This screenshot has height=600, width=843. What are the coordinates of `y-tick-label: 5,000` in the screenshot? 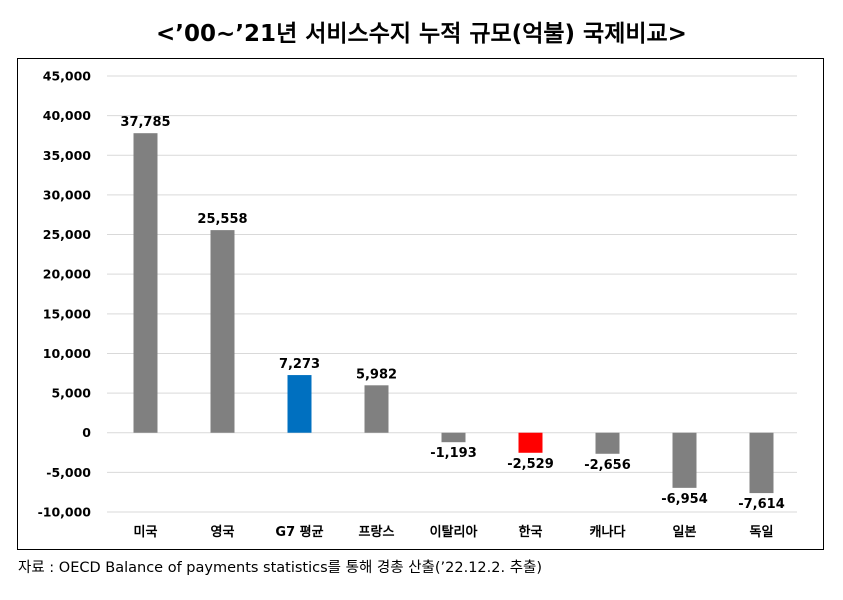 It's located at (71, 393).